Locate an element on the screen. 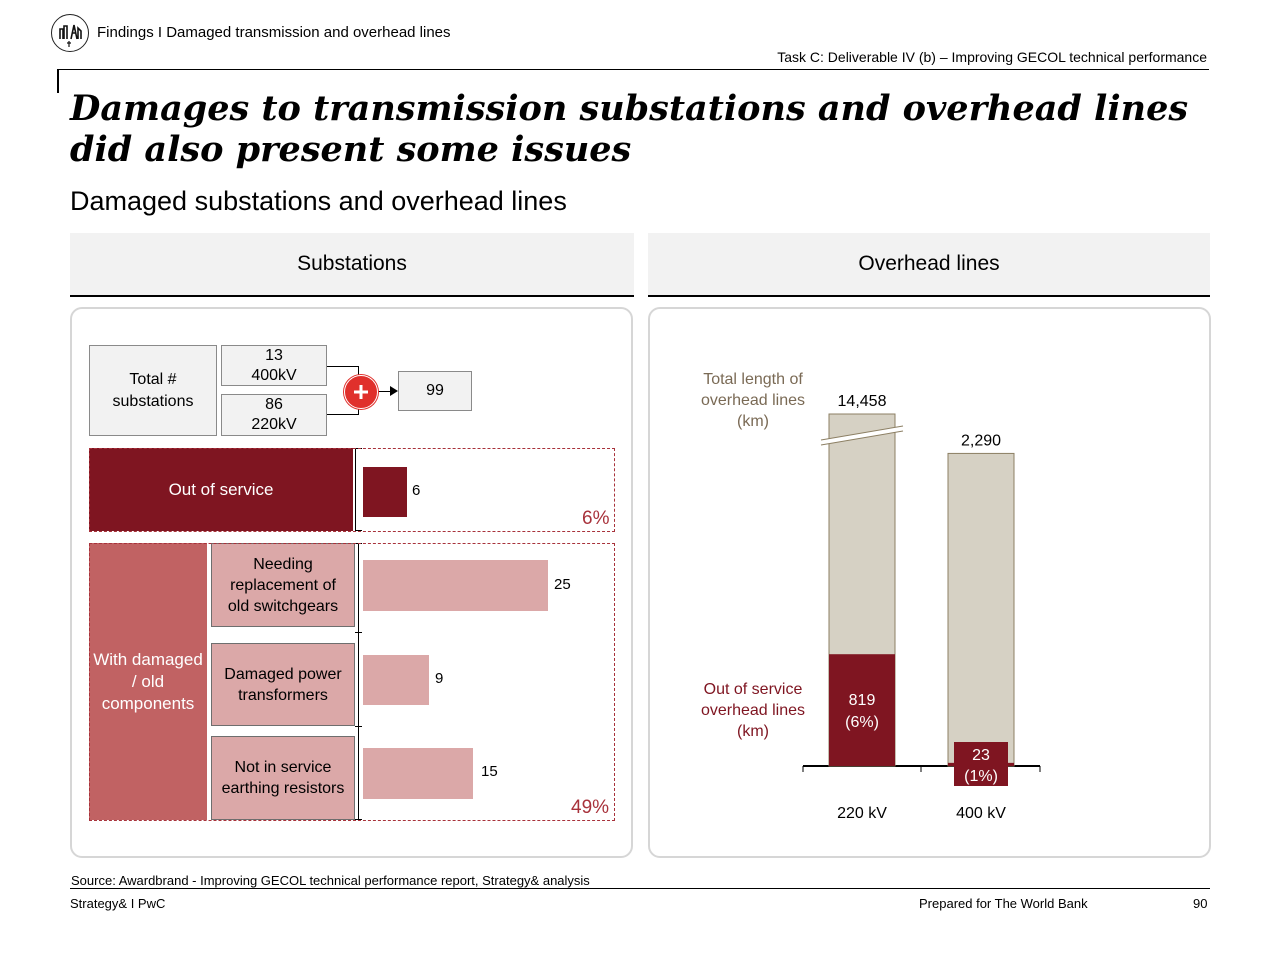 The width and height of the screenshot is (1280, 960). damaged-pct: 49% is located at coordinates (590, 807).